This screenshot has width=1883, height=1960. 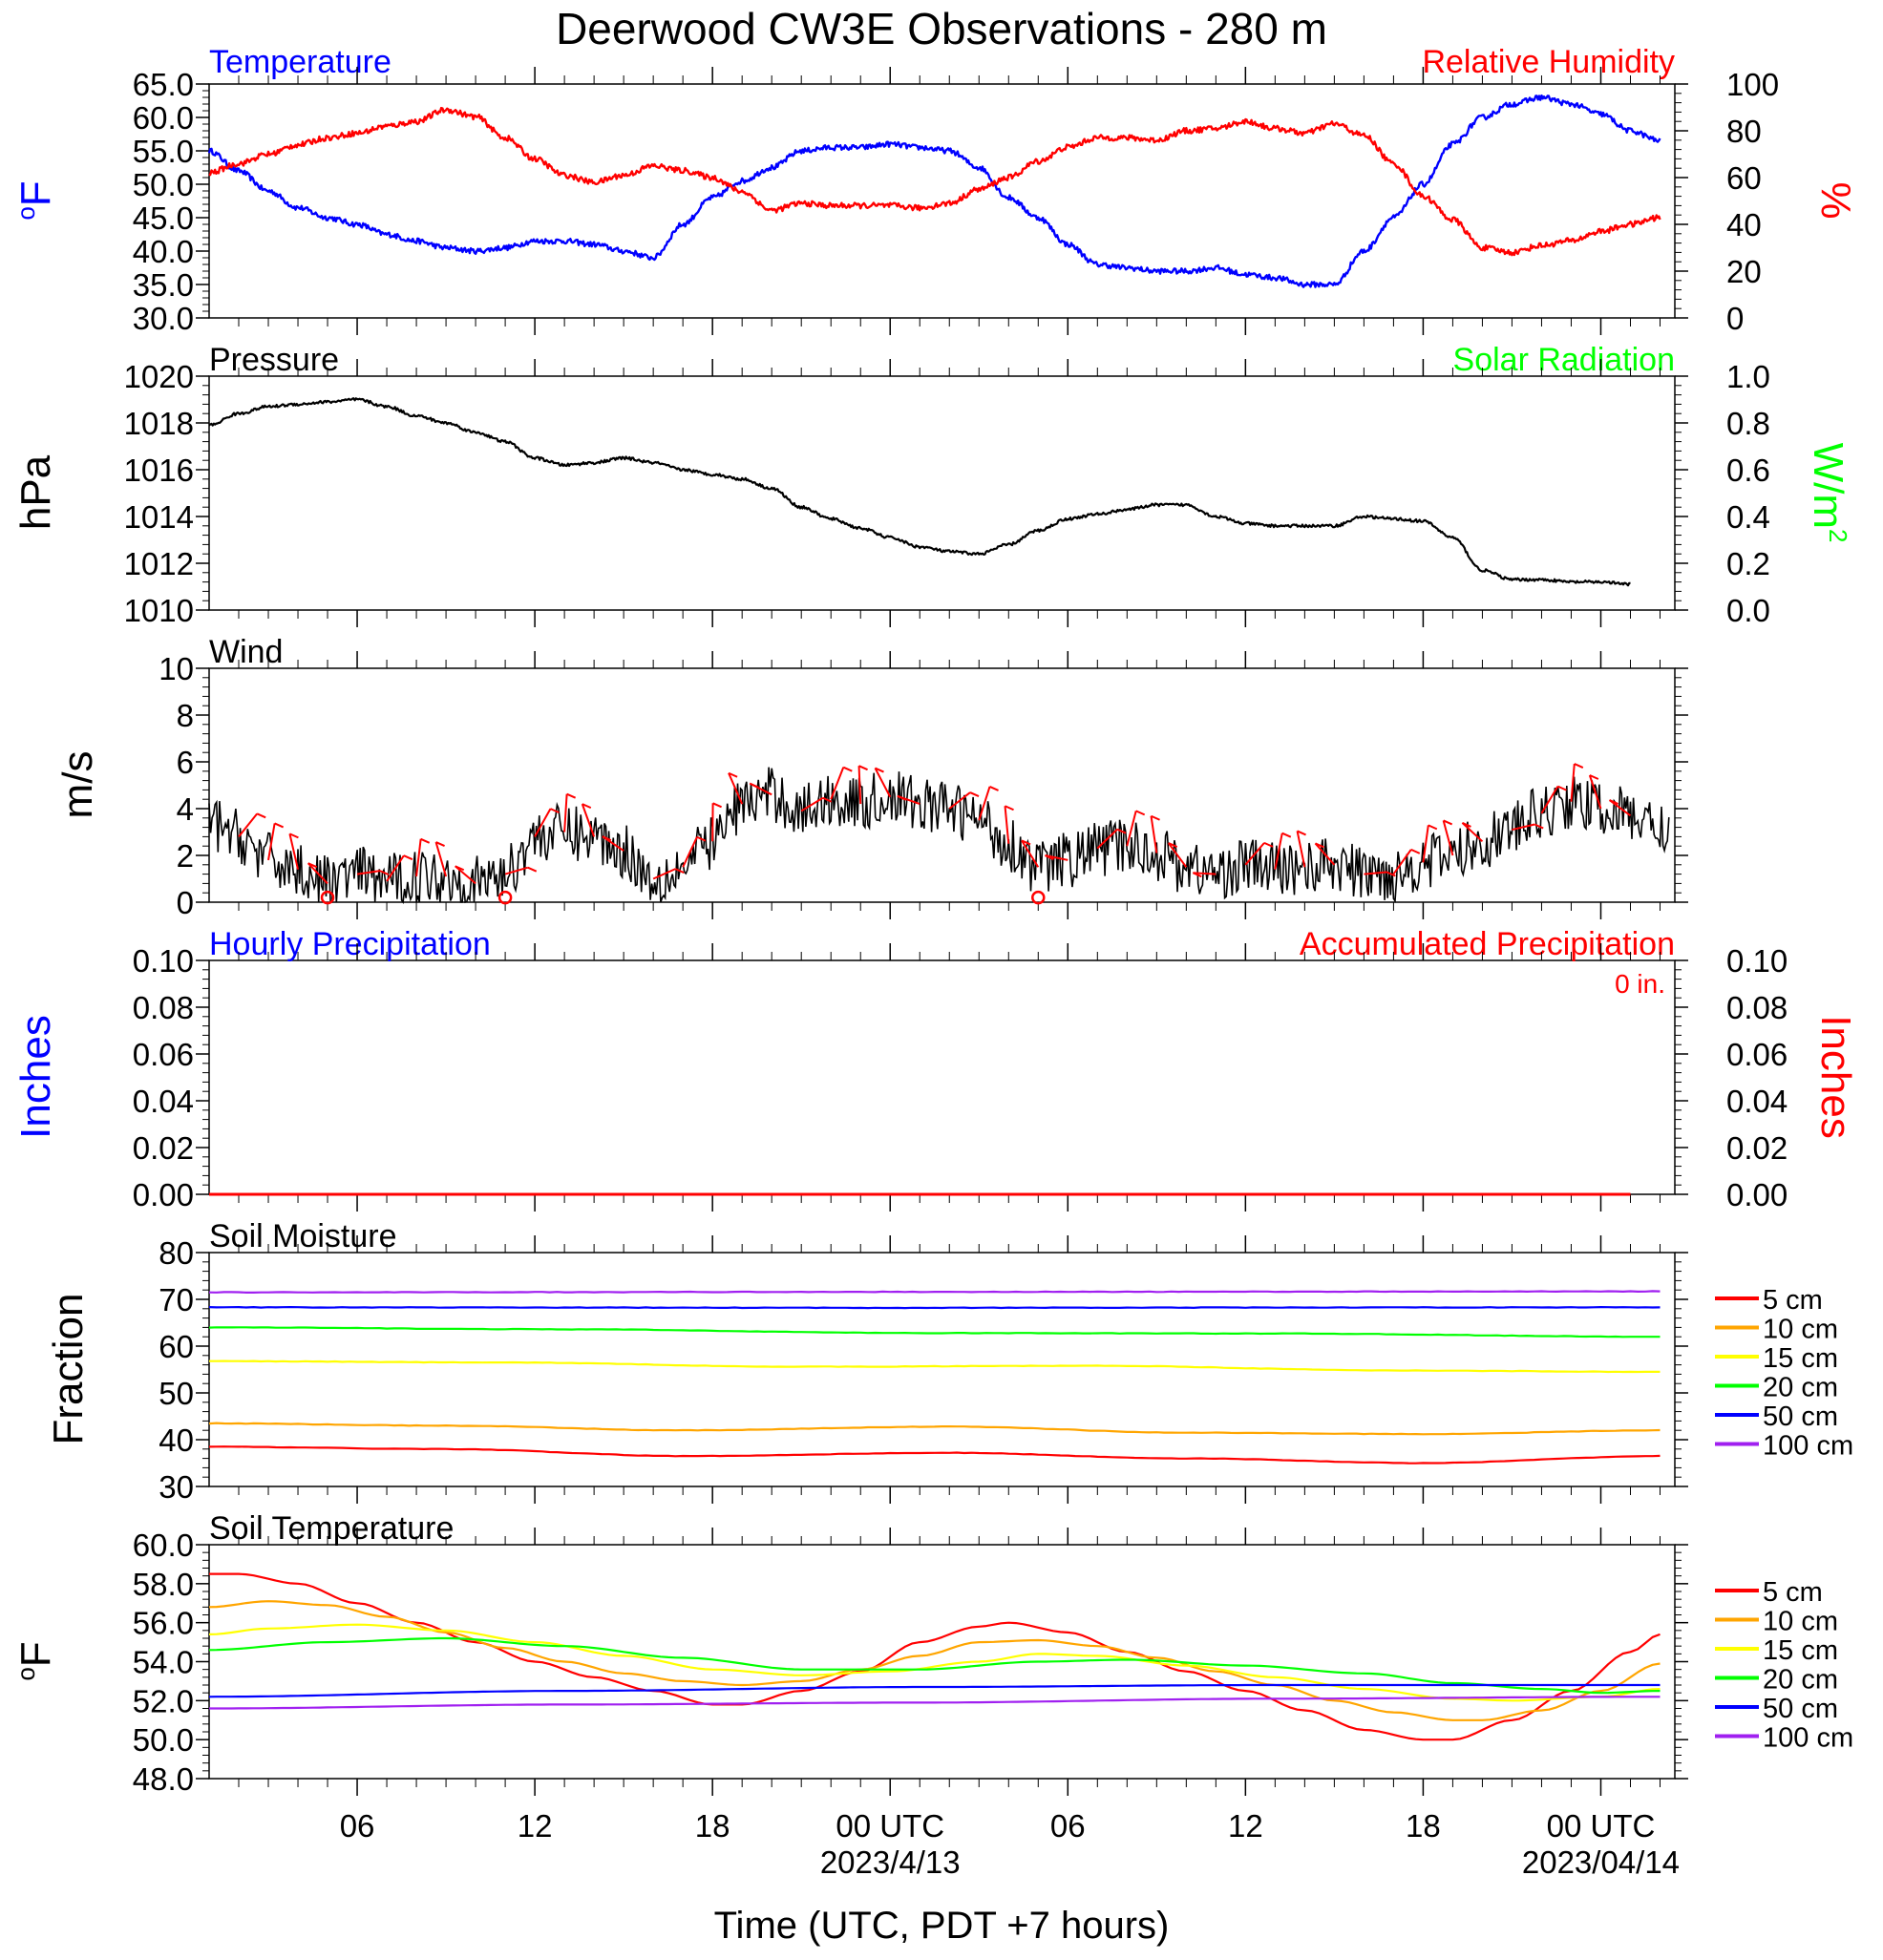 I want to click on soilm-legend-label: 100 cm, so click(x=1808, y=1446).